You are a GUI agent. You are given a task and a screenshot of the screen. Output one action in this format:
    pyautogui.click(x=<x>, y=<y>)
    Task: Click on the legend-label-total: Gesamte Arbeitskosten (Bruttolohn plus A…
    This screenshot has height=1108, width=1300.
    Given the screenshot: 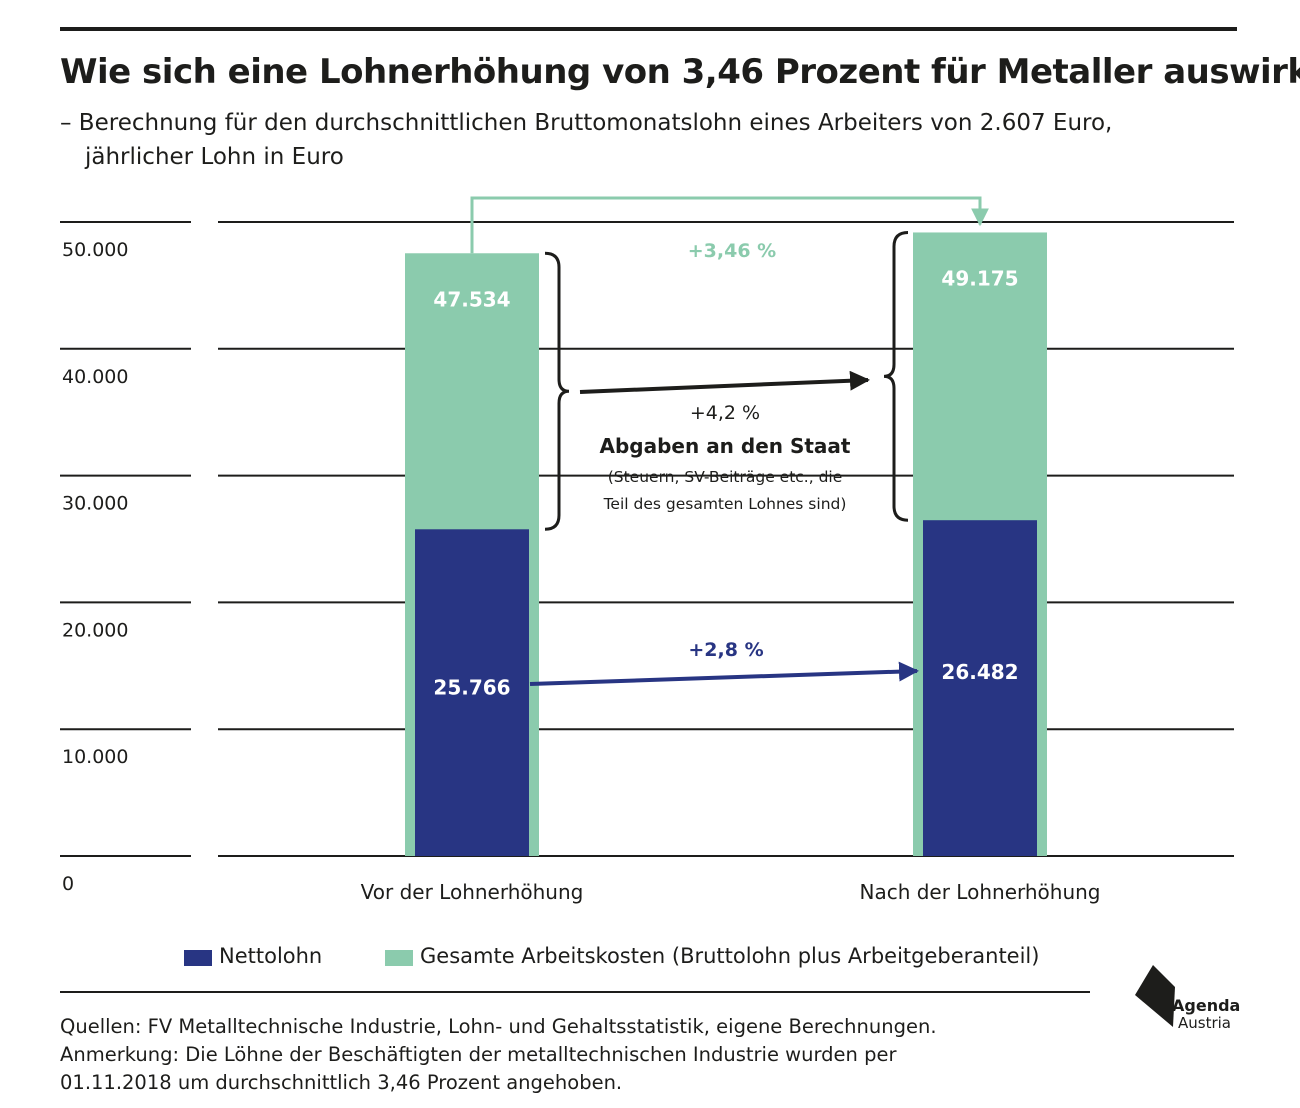 What is the action you would take?
    pyautogui.click(x=730, y=956)
    